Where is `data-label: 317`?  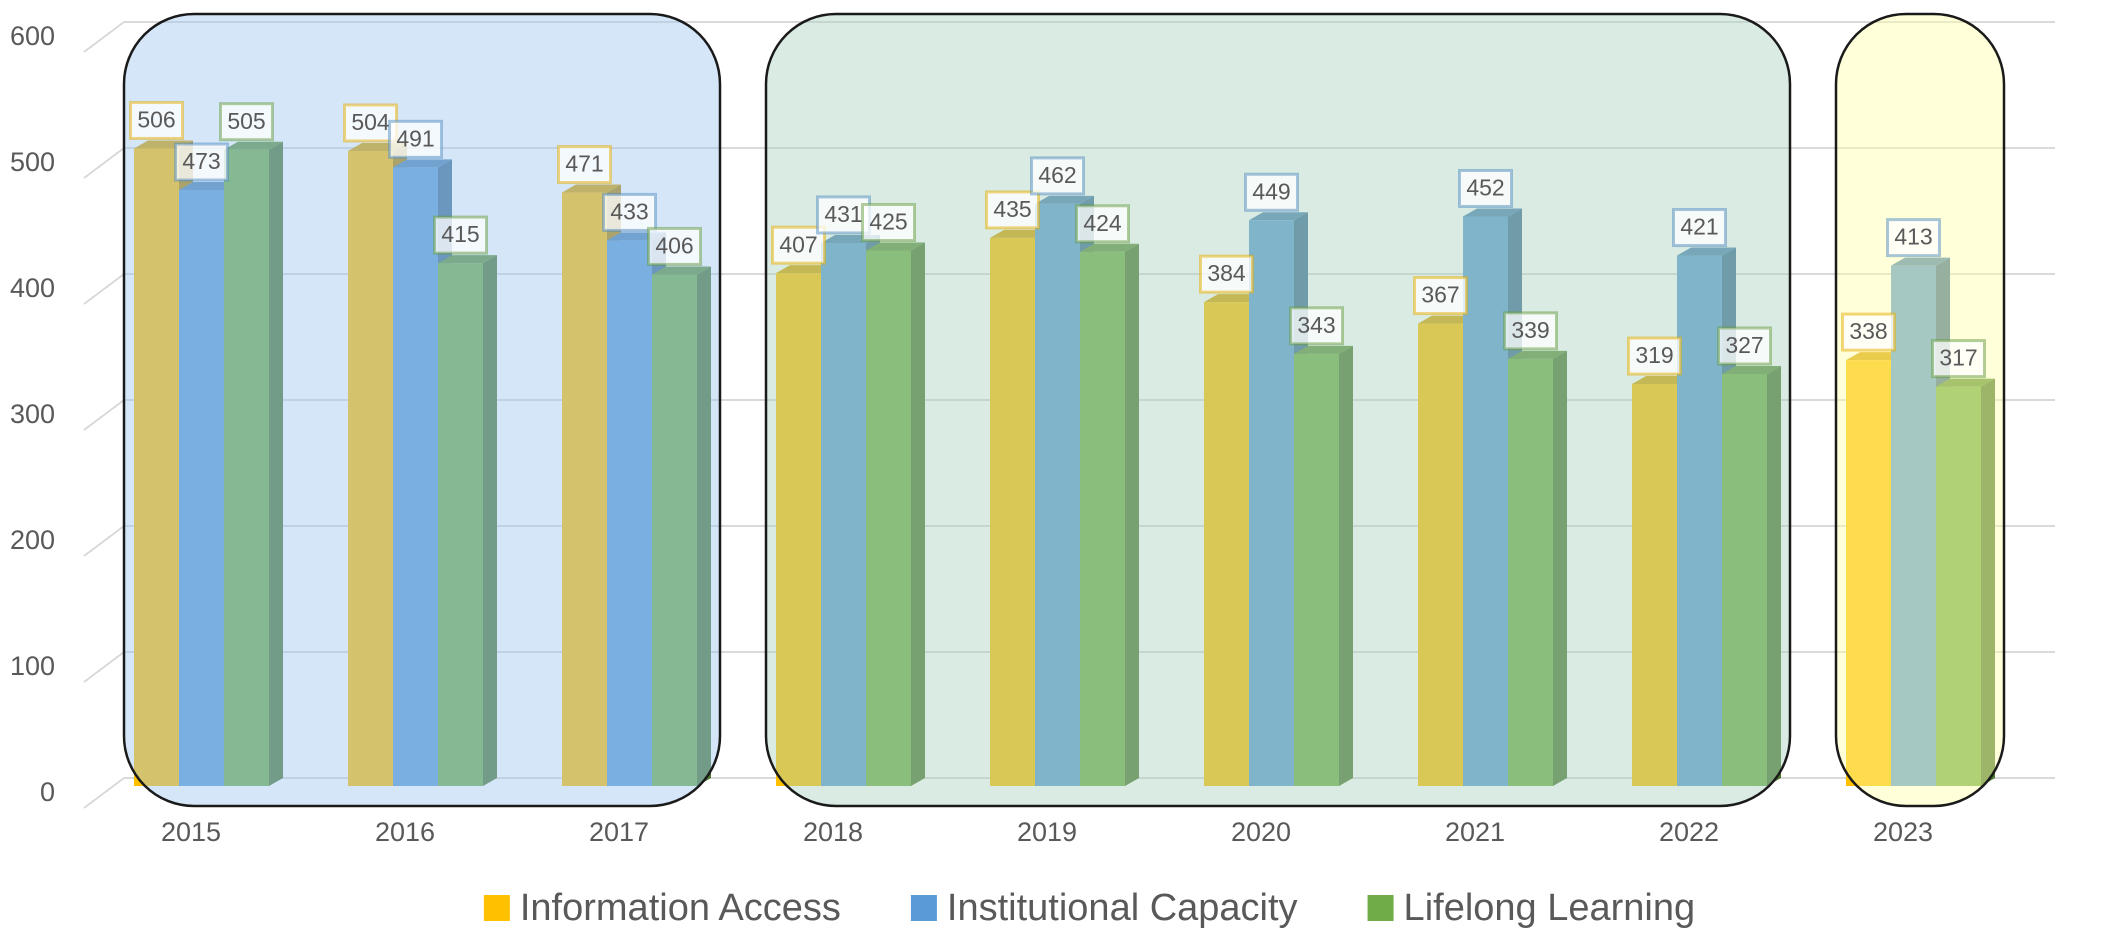 data-label: 317 is located at coordinates (1958, 358).